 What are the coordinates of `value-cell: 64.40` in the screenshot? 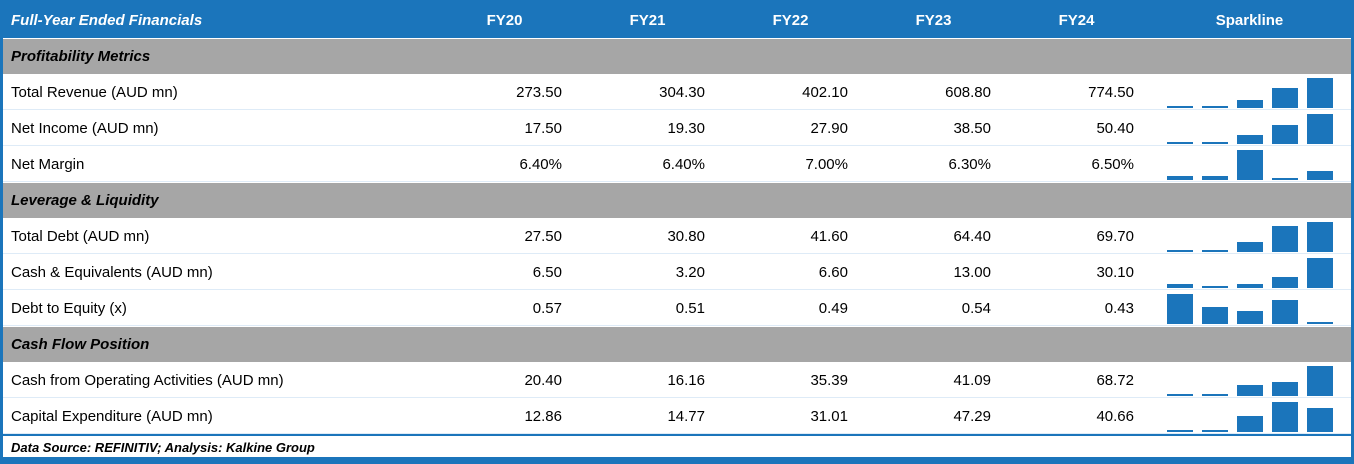 It's located at (972, 236).